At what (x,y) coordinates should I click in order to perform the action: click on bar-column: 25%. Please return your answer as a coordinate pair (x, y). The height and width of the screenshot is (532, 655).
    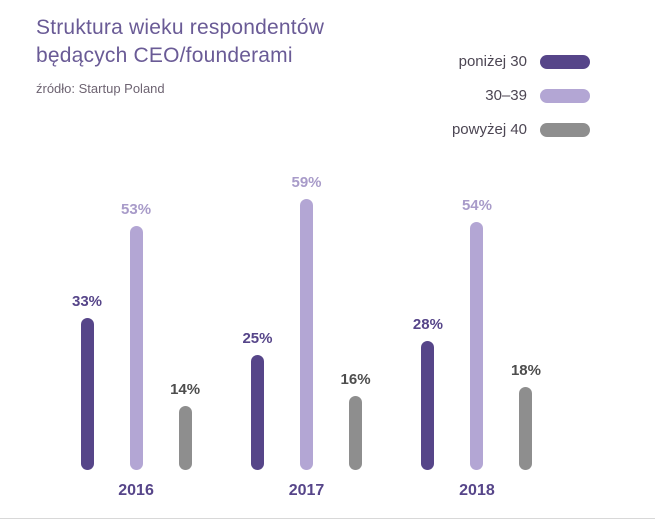
    Looking at the image, I should click on (257, 400).